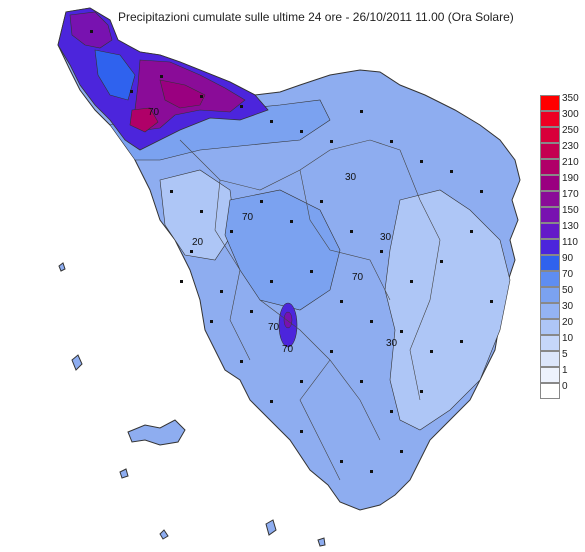 This screenshot has height=552, width=585. Describe the element at coordinates (570, 146) in the screenshot. I see `legend-label: 230` at that location.